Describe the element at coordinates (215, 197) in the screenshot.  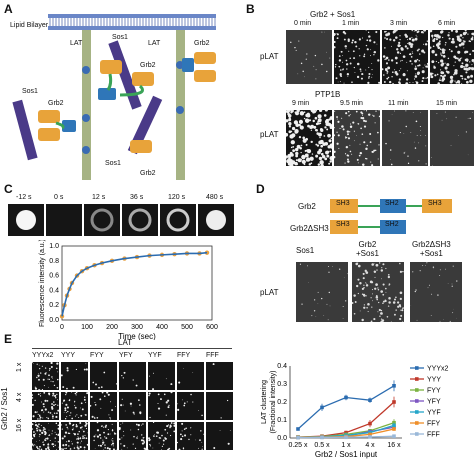
I see `c-time-5: 480 s` at that location.